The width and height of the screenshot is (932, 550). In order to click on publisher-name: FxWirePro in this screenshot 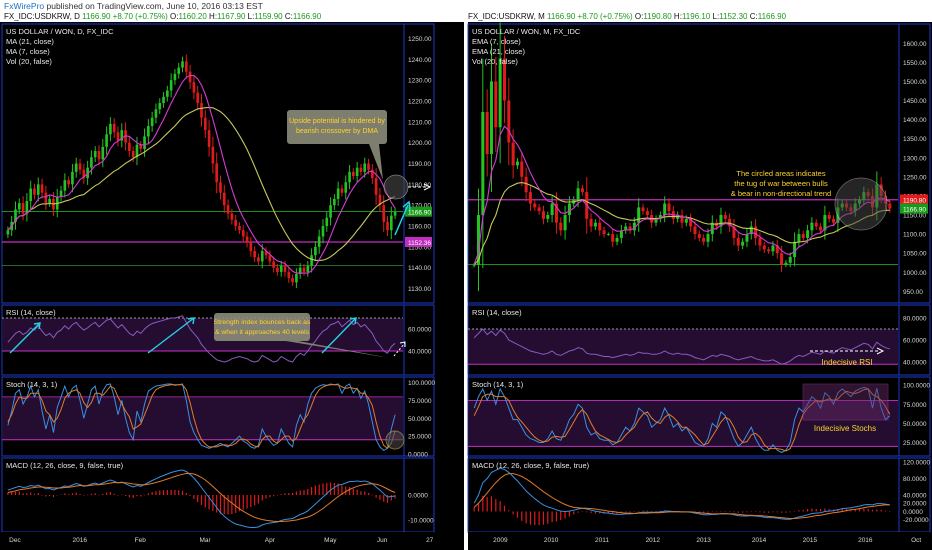, I will do `click(24, 6)`.